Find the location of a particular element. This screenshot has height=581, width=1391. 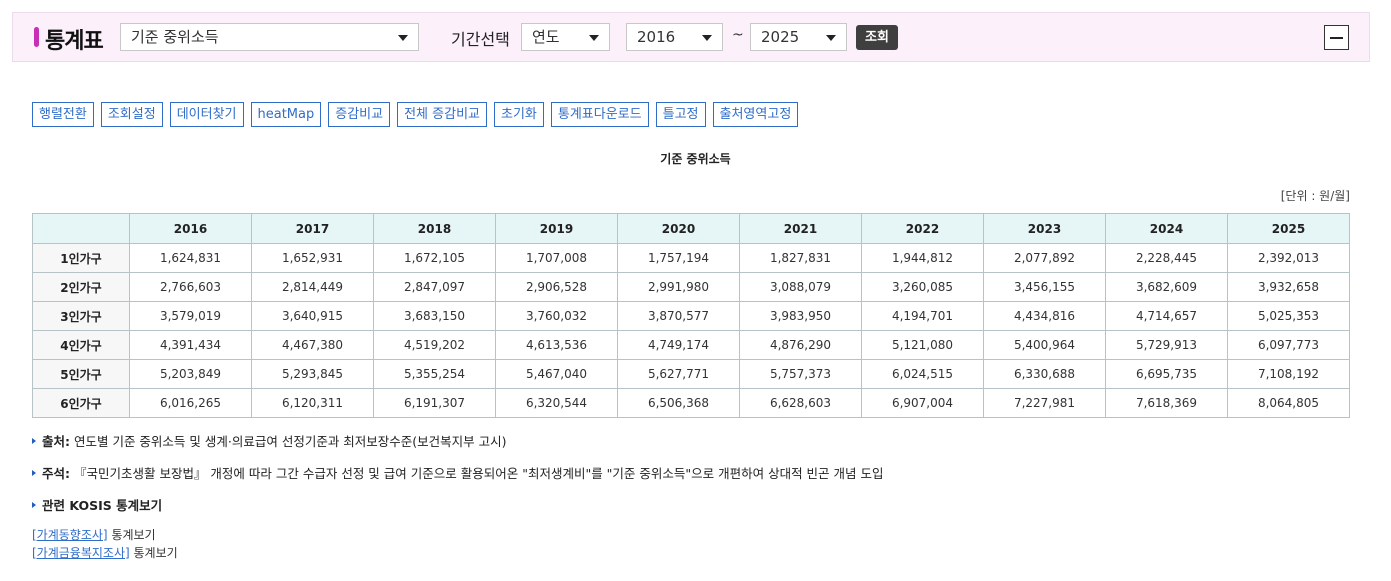

start-year-value: 2016 is located at coordinates (656, 37).